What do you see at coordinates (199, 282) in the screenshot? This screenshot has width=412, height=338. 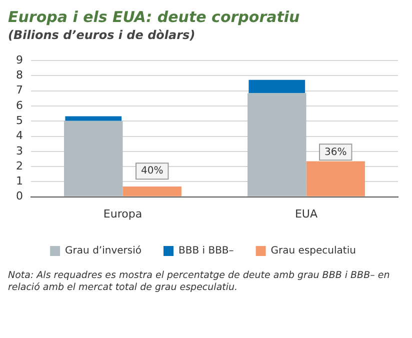 I see `text: Nota: Als requadres es mostra el percentatge de deute amb grau BBB i BBB– en relació amb el mercat total de grau especulatiu.` at bounding box center [199, 282].